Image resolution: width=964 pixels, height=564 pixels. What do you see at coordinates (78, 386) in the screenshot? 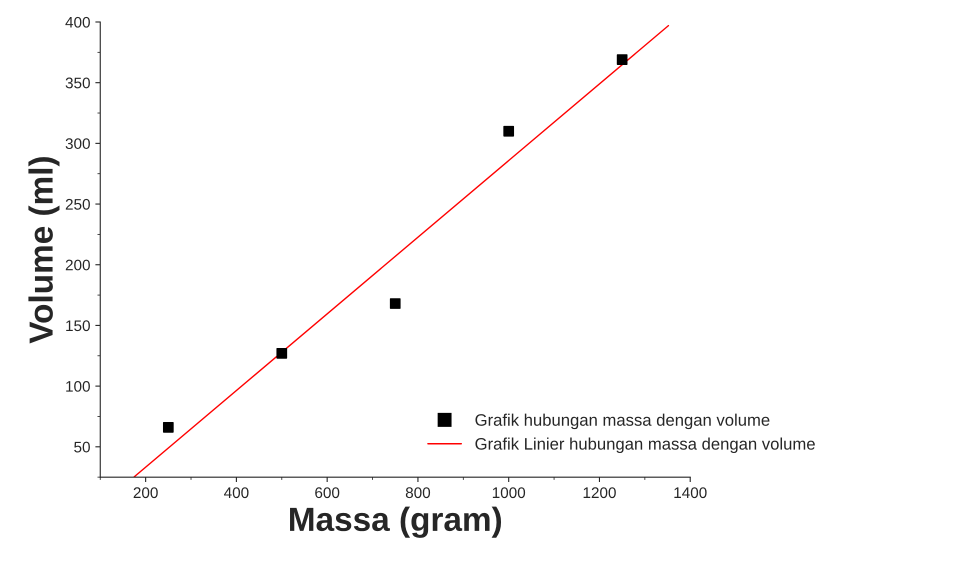
I see `y-tick-label: 100` at bounding box center [78, 386].